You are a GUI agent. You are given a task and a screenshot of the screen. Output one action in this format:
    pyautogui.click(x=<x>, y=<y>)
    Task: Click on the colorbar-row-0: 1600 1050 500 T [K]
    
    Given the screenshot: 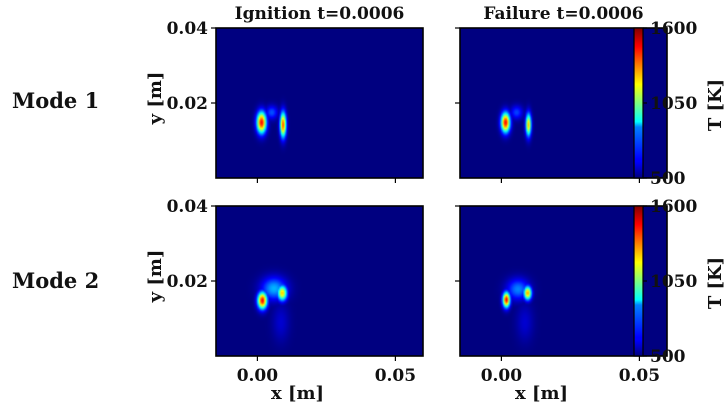 What is the action you would take?
    pyautogui.click(x=679, y=104)
    